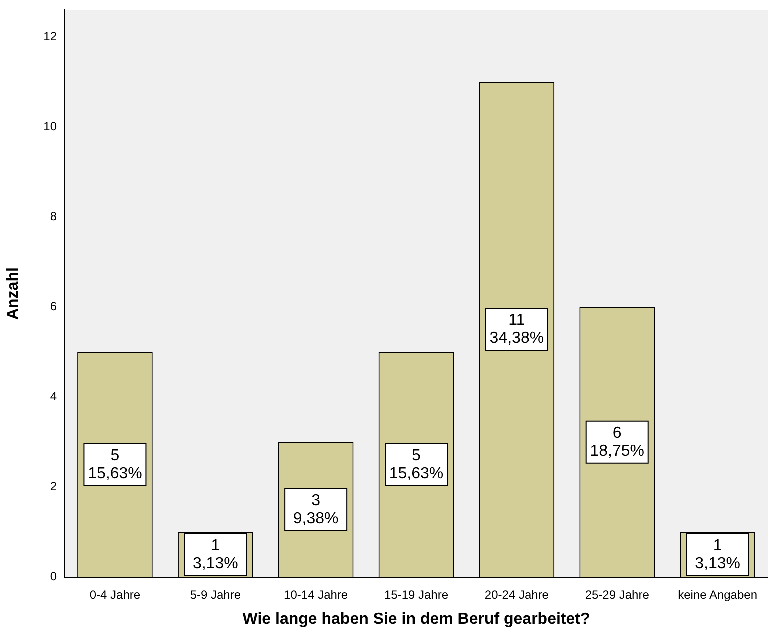 This screenshot has height=633, width=775. I want to click on x-tick-label: 20-24 Jahre, so click(517, 595).